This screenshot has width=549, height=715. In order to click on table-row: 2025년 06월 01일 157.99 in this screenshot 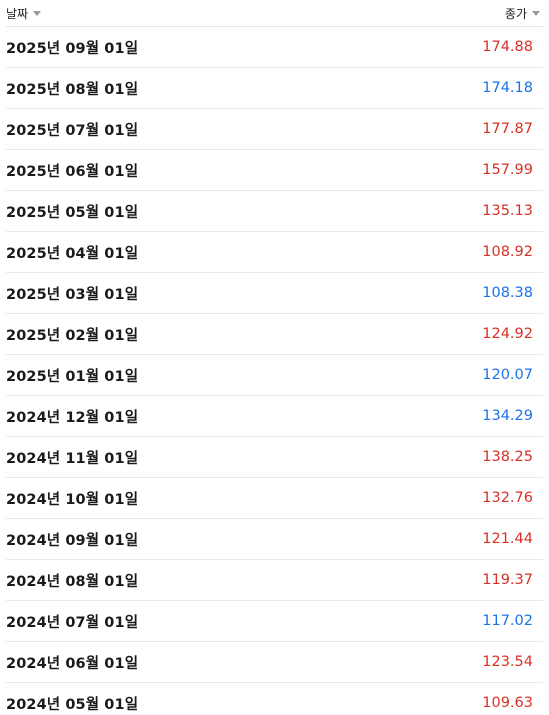, I will do `click(274, 170)`.